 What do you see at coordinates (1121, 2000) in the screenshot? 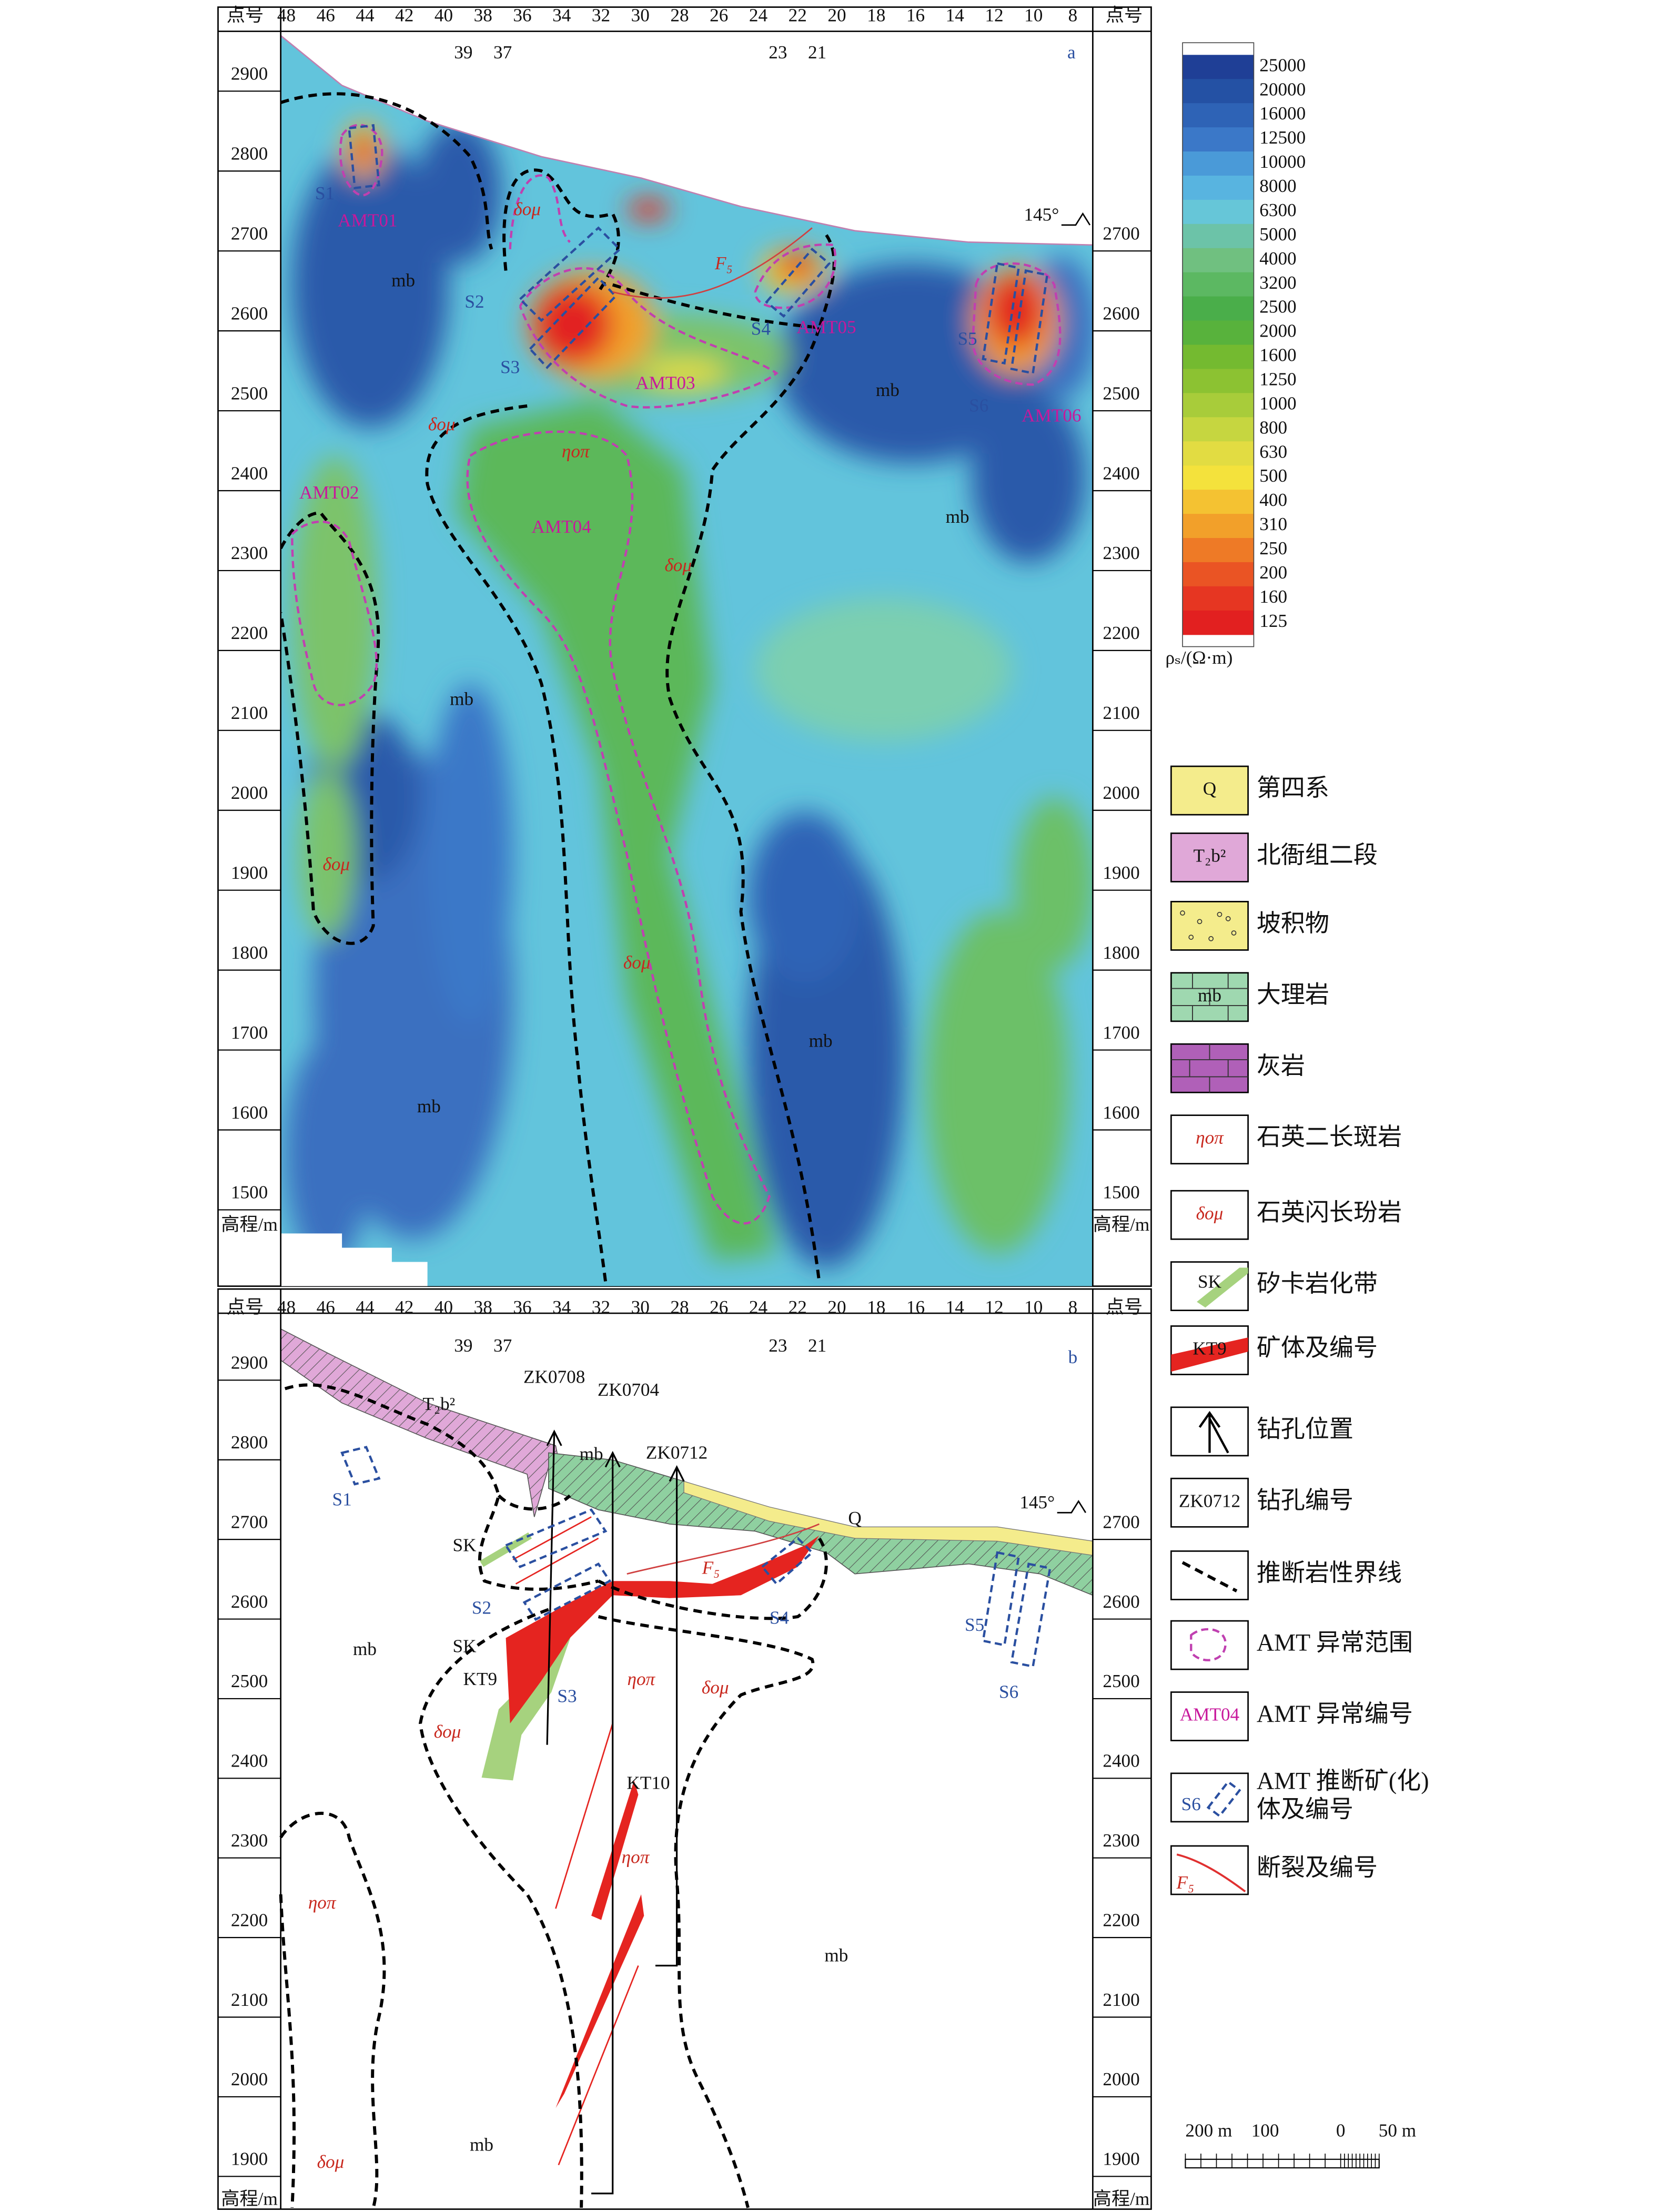
I see `y-tick-label: 2100` at bounding box center [1121, 2000].